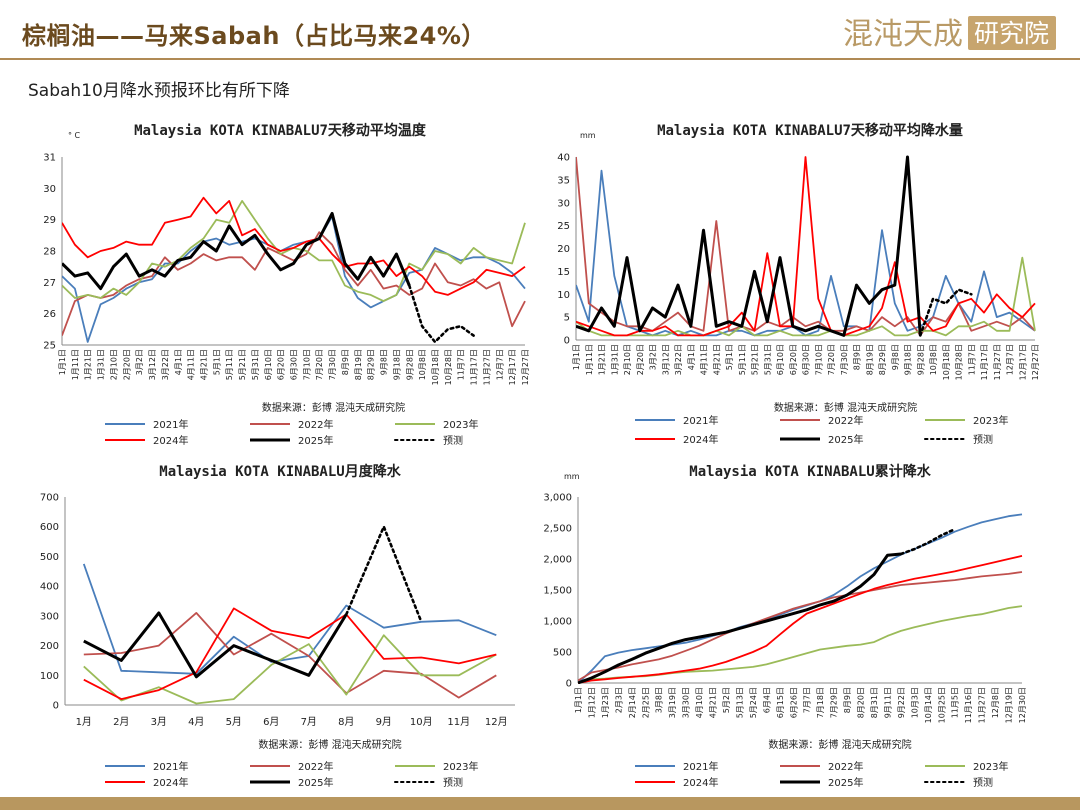 This screenshot has height=810, width=1080. Describe the element at coordinates (793, 702) in the screenshot. I see `x-tick-label: 6月26日` at that location.